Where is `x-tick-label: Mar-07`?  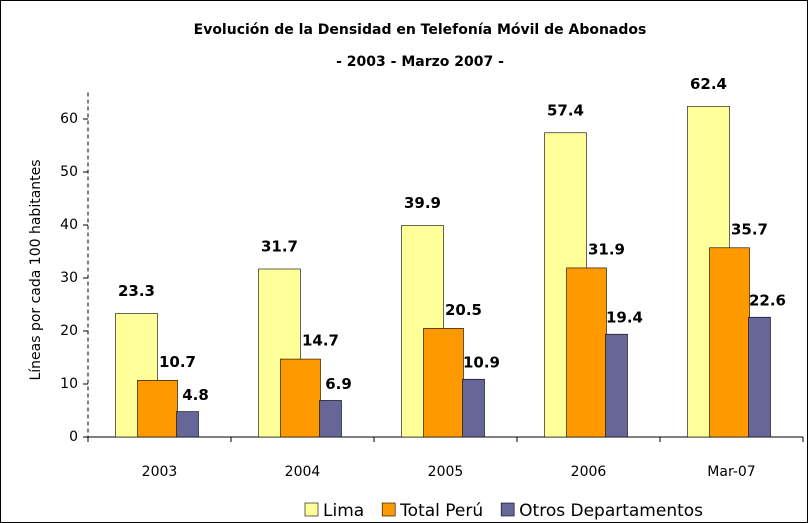
x-tick-label: Mar-07 is located at coordinates (731, 472).